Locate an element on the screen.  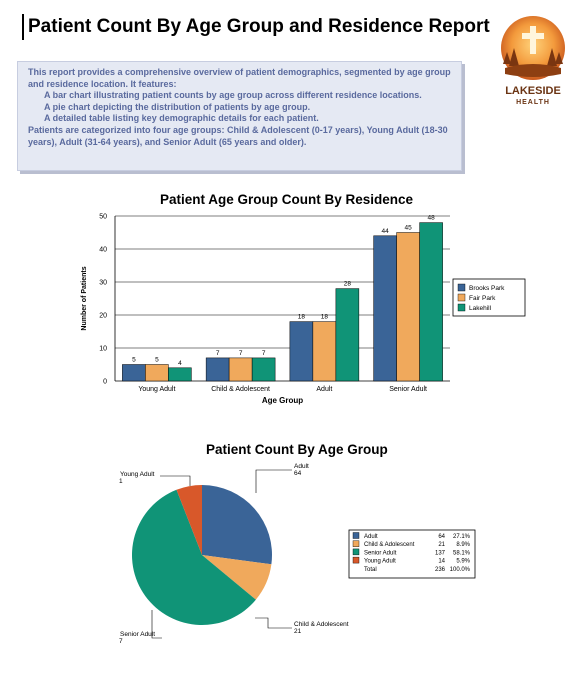
callout-value: 1 is located at coordinates (121, 481).